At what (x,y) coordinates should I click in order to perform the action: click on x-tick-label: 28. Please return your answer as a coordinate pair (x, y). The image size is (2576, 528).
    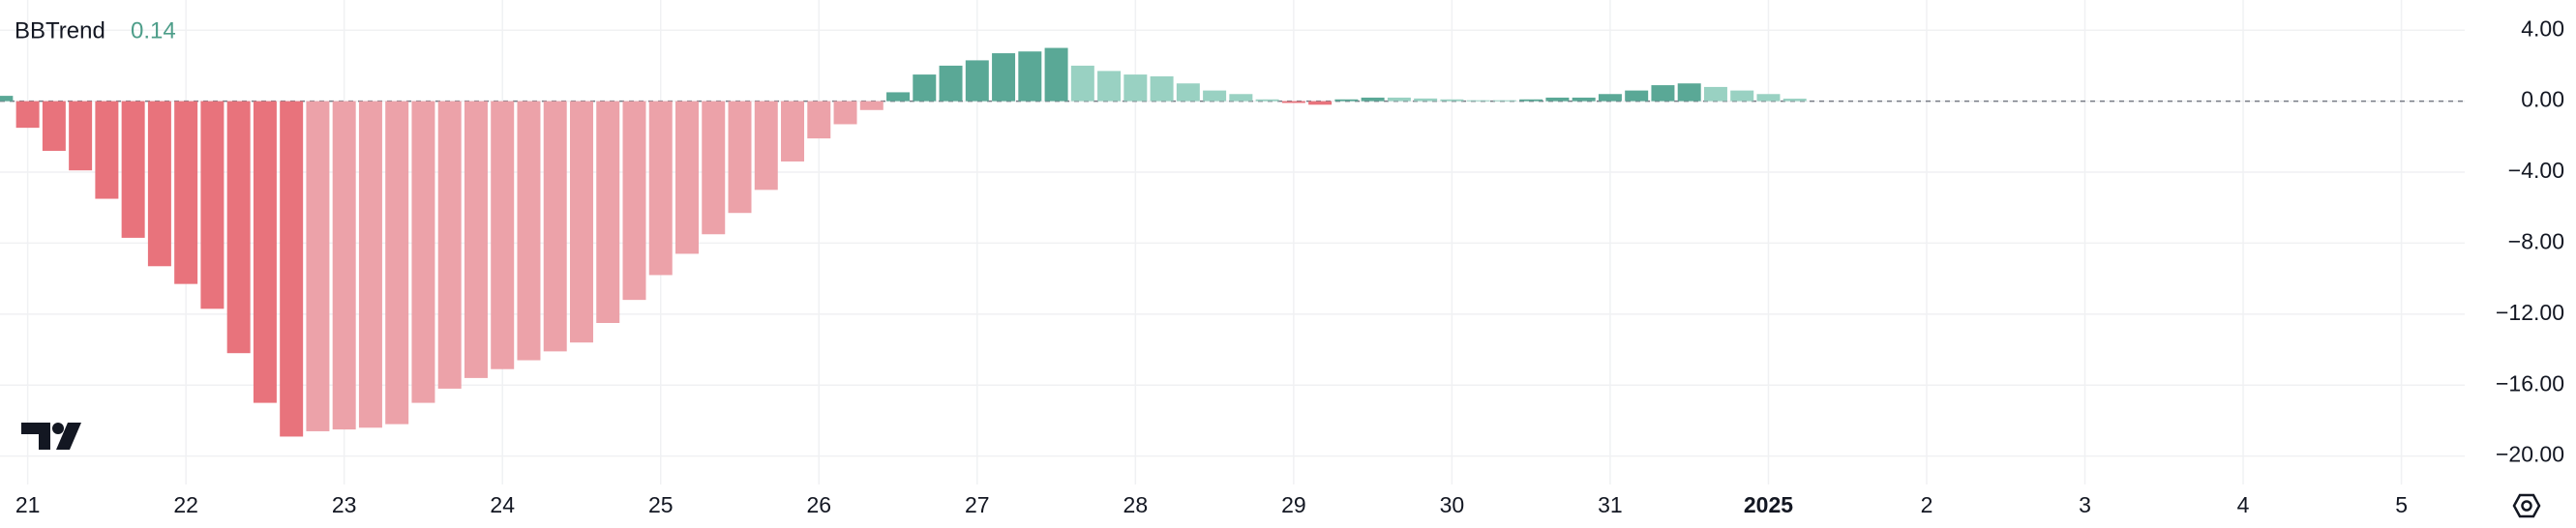
    Looking at the image, I should click on (1136, 504).